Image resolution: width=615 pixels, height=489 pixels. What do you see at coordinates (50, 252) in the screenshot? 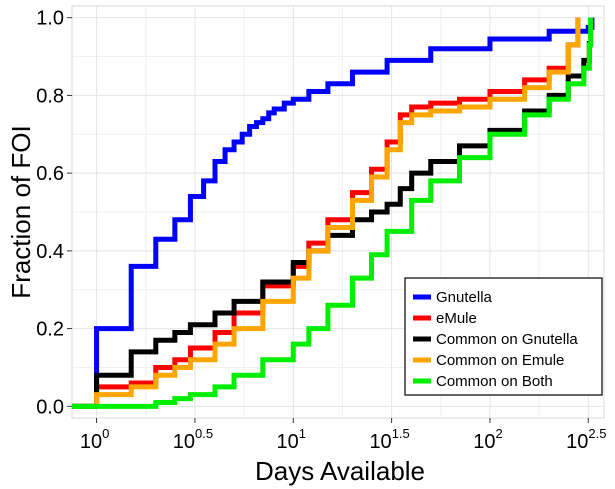
I see `y-tick-label: 0.4` at bounding box center [50, 252].